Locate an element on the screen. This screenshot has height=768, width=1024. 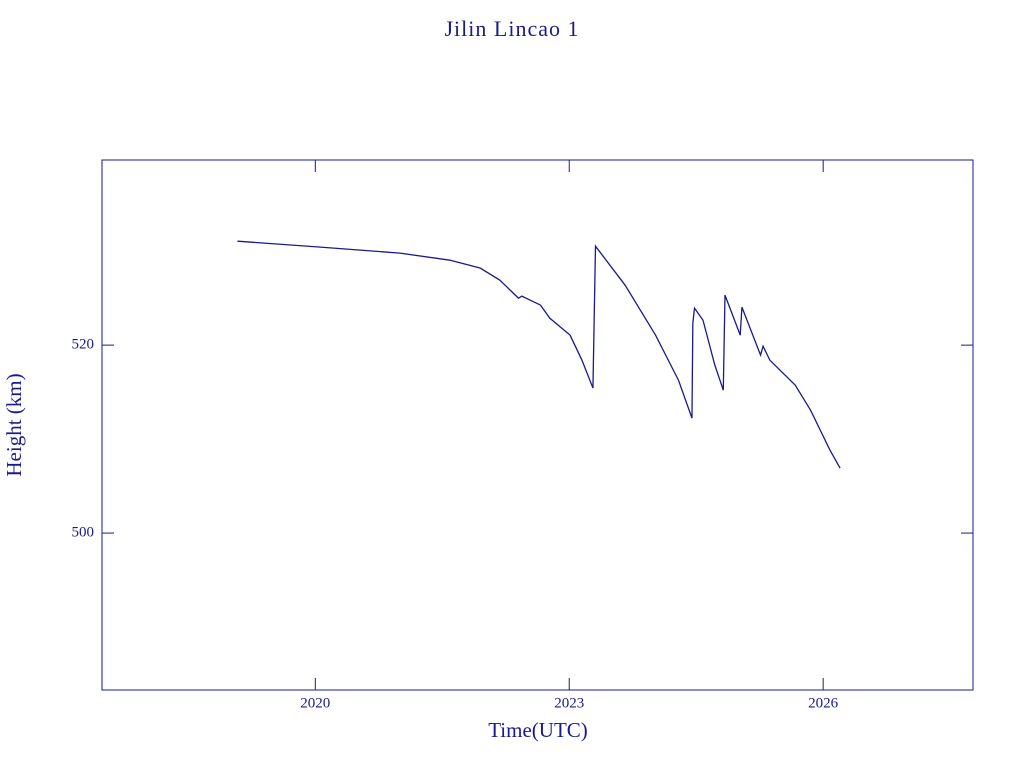
y-tick-label: 500 is located at coordinates (83, 533).